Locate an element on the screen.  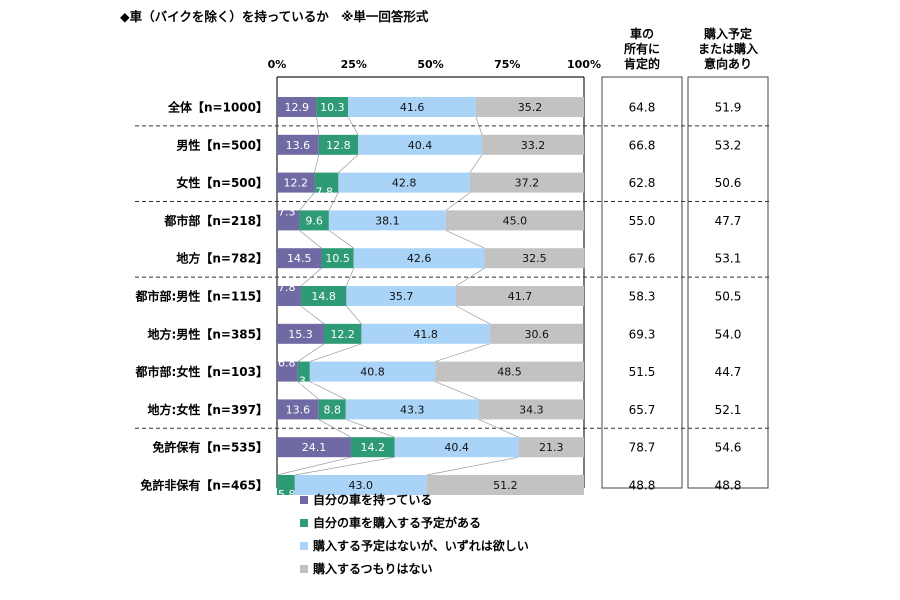
column-value: 53.2 is located at coordinates (728, 145).